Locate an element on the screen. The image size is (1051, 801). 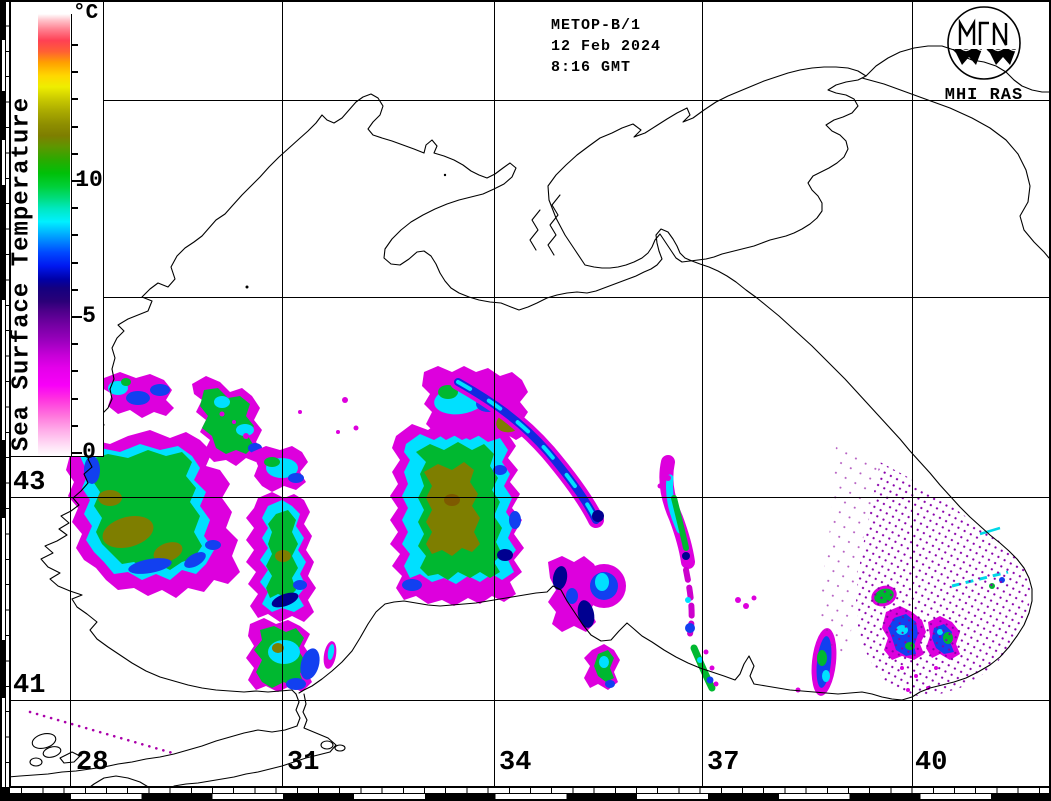
mhi-ras-logo: MHI RAS is located at coordinates (984, 54).